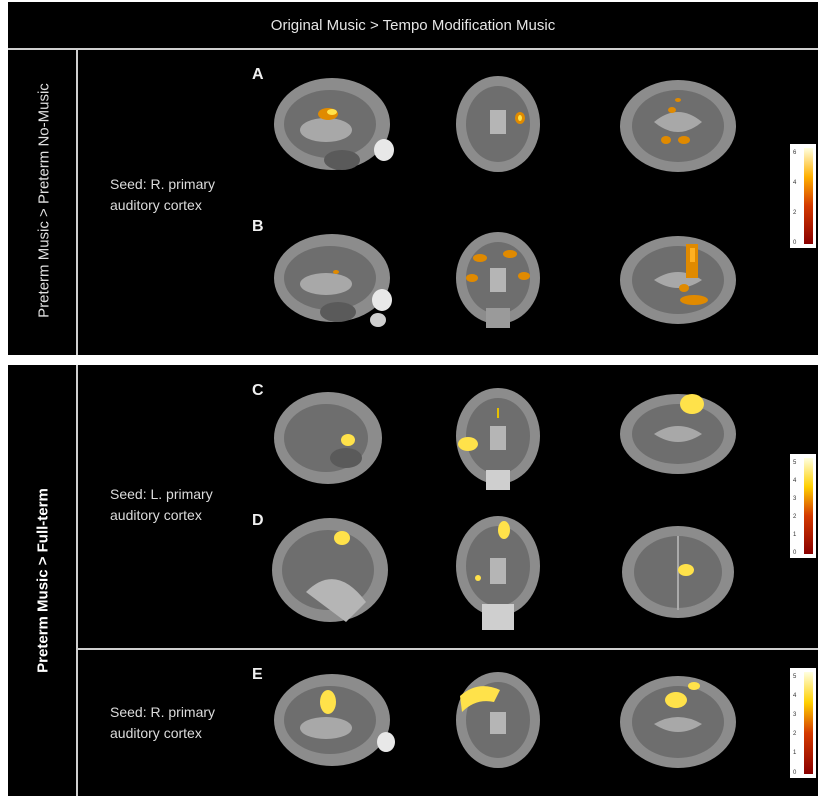 Image resolution: width=821 pixels, height=798 pixels. I want to click on colorbar-top-tick-4: 4, so click(795, 183).